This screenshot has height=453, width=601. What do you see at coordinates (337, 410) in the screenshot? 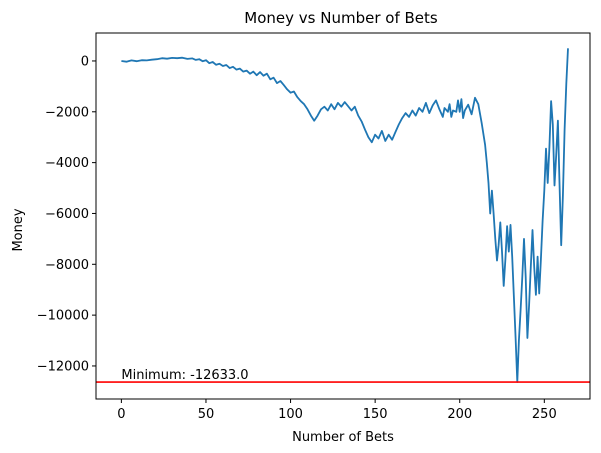
I see `x-axis: 0 50 100 150 200 250` at bounding box center [337, 410].